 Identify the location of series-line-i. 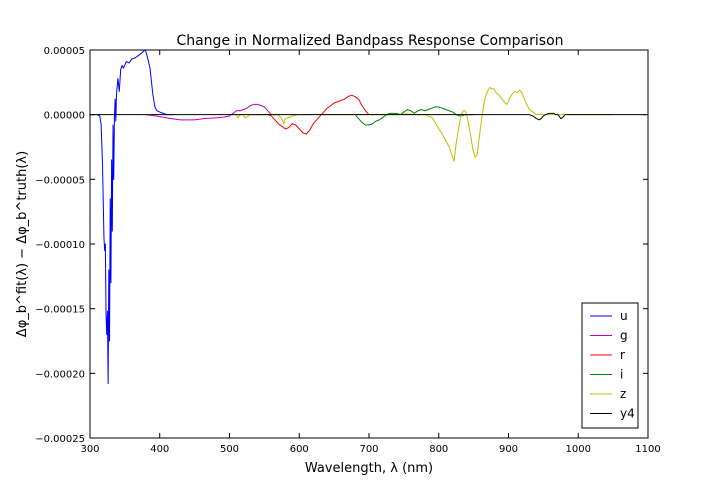
(414, 116).